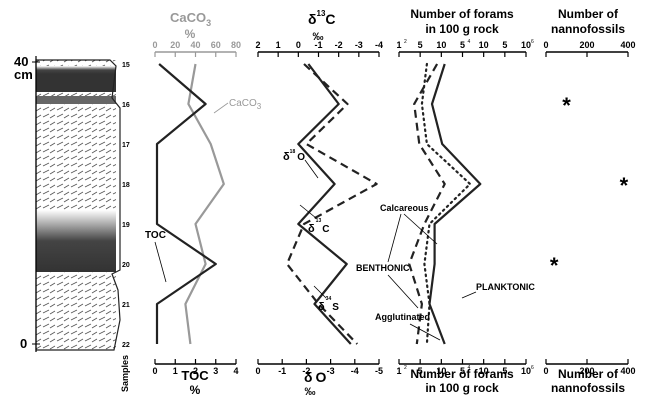 The width and height of the screenshot is (649, 396). Describe the element at coordinates (446, 204) in the screenshot. I see `series-line-calcareous` at that location.